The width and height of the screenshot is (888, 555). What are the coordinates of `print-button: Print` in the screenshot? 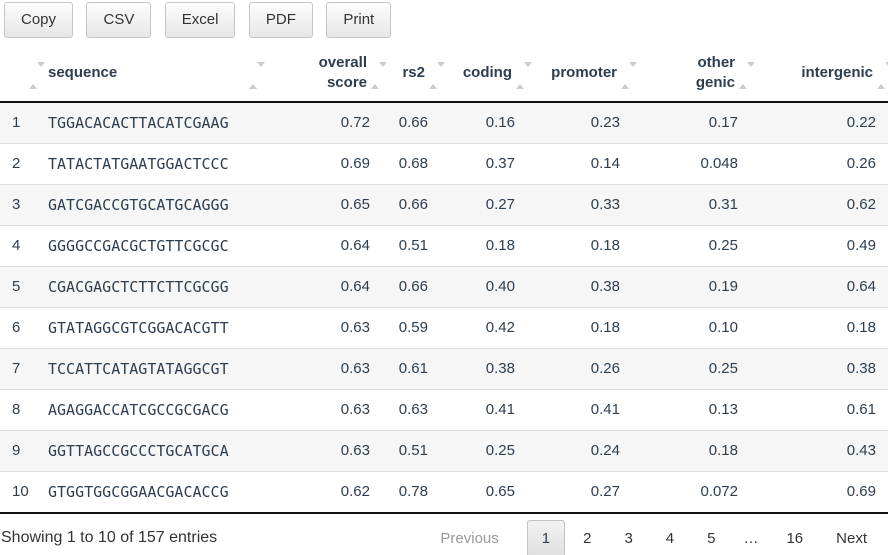 It's located at (359, 20).